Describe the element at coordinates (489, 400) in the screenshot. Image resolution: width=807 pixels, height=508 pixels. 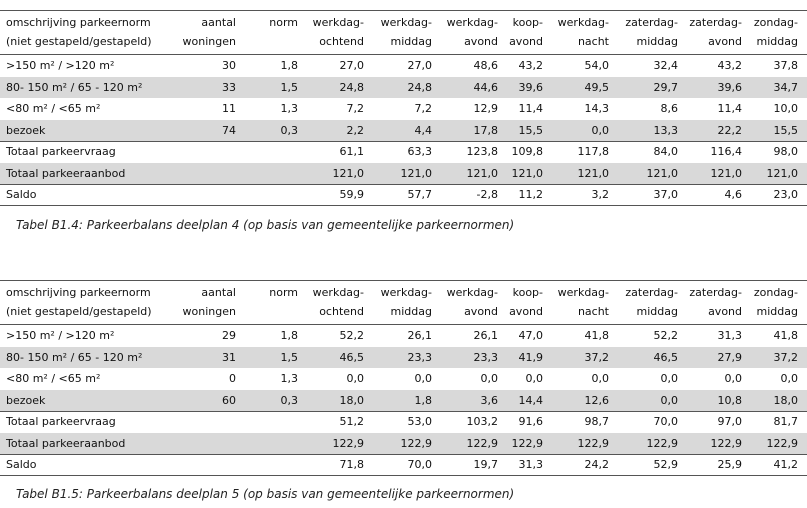
I see `table-cell: 3,6` at that location.